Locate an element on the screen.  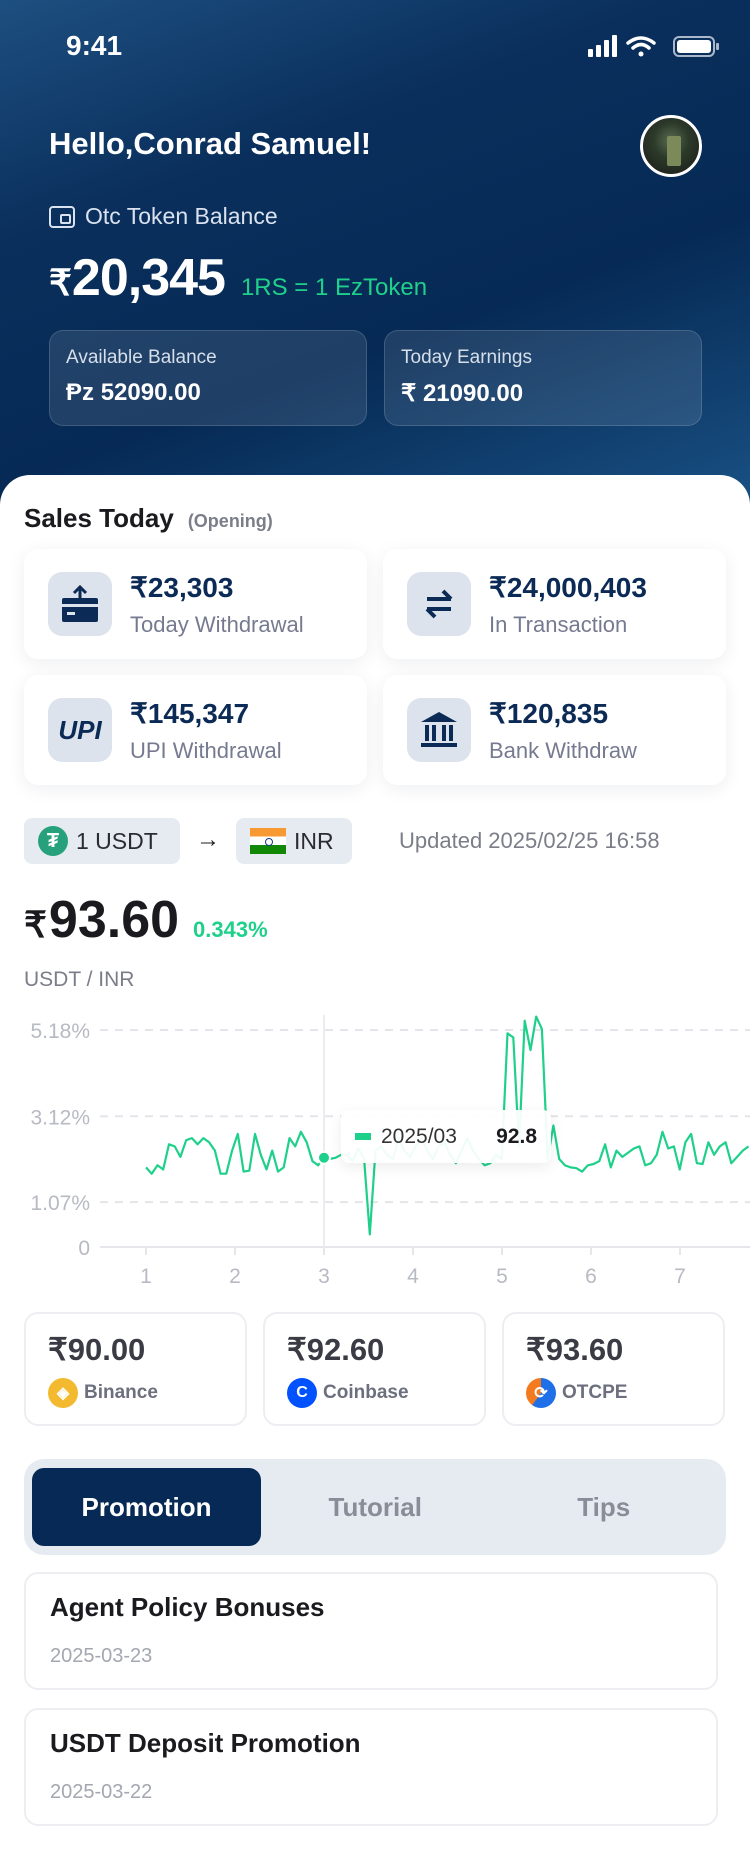
wallet-icon is located at coordinates (62, 216).